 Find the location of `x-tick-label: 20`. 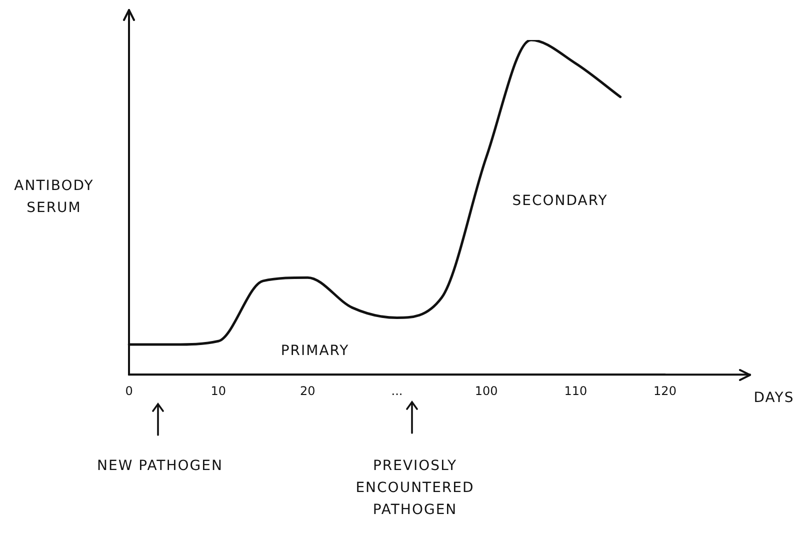

x-tick-label: 20 is located at coordinates (308, 391).